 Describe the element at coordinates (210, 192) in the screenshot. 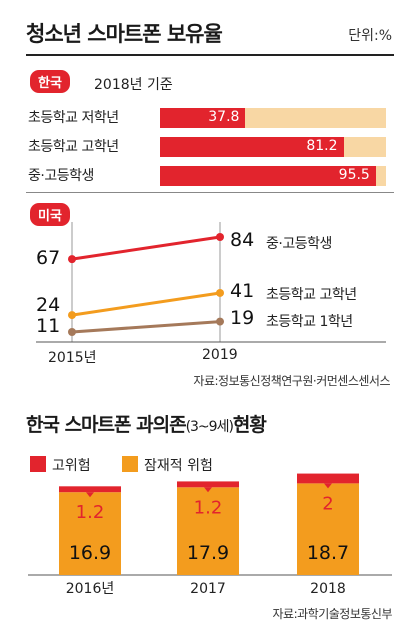

I see `section-divider` at that location.